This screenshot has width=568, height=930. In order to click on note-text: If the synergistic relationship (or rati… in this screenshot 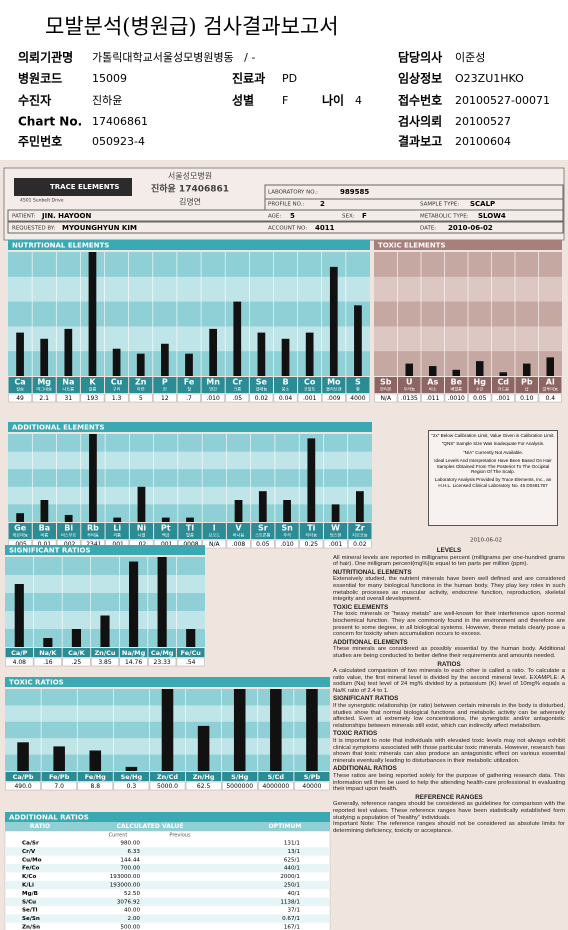, I will do `click(449, 716)`.